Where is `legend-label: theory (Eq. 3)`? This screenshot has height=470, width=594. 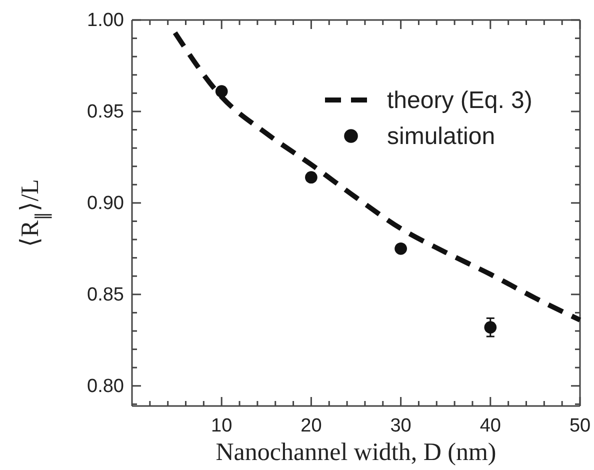
legend-label: theory (Eq. 3) is located at coordinates (459, 100).